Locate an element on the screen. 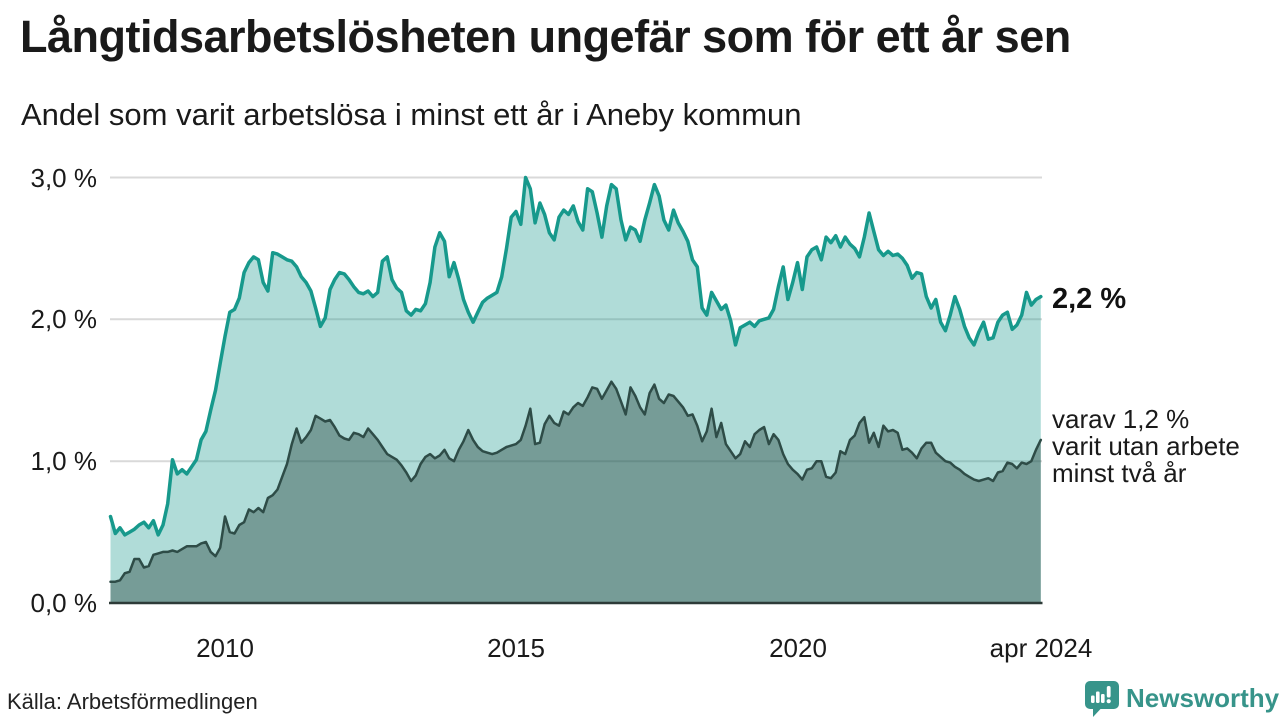  end-value-label-line3: minst två år is located at coordinates (1119, 473).